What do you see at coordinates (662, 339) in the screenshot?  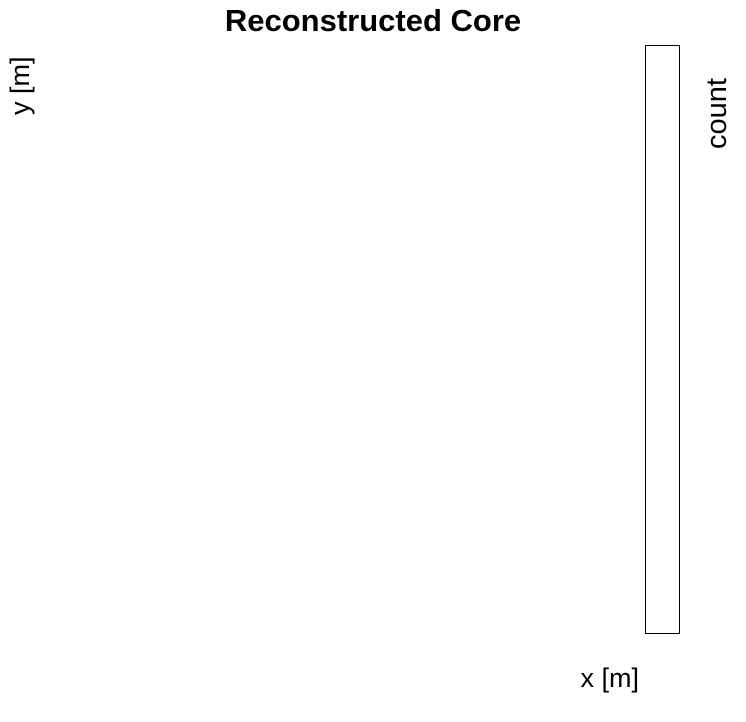 I see `colorbar` at bounding box center [662, 339].